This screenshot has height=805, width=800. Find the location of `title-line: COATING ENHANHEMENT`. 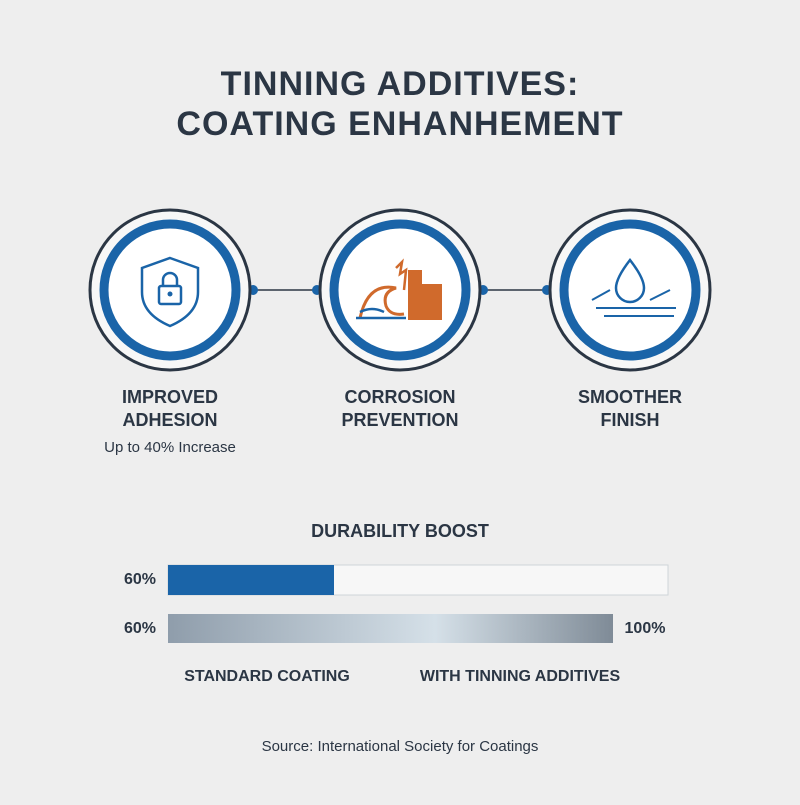

title-line: COATING ENHANHEMENT is located at coordinates (399, 124).